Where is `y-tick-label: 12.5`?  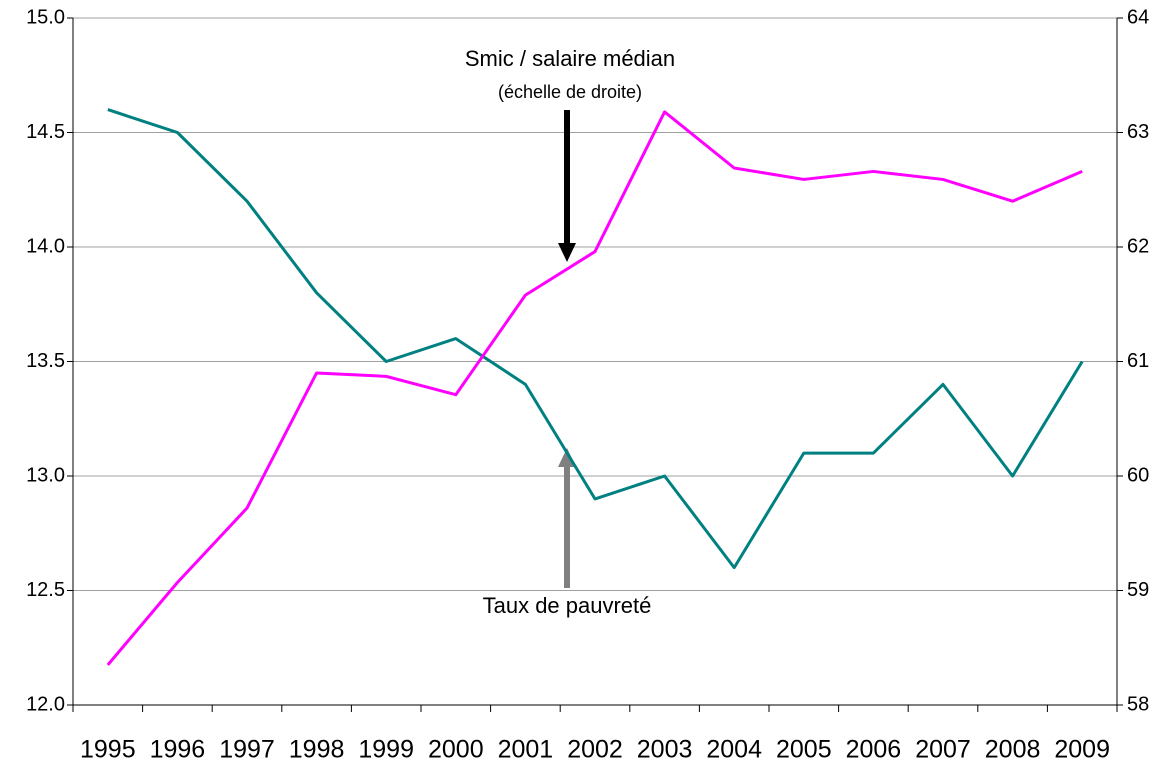 y-tick-label: 12.5 is located at coordinates (45, 590).